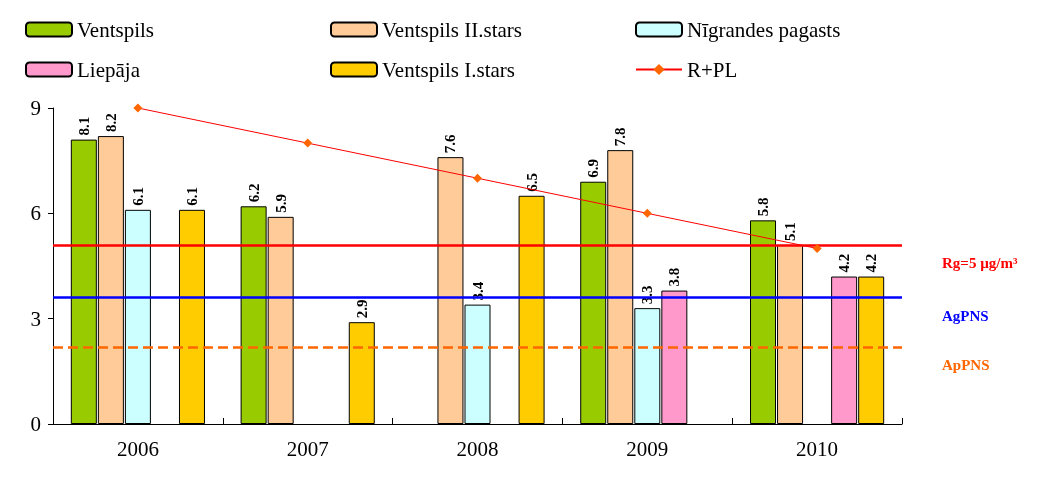  What do you see at coordinates (477, 448) in the screenshot?
I see `x-tick-label: 2008` at bounding box center [477, 448].